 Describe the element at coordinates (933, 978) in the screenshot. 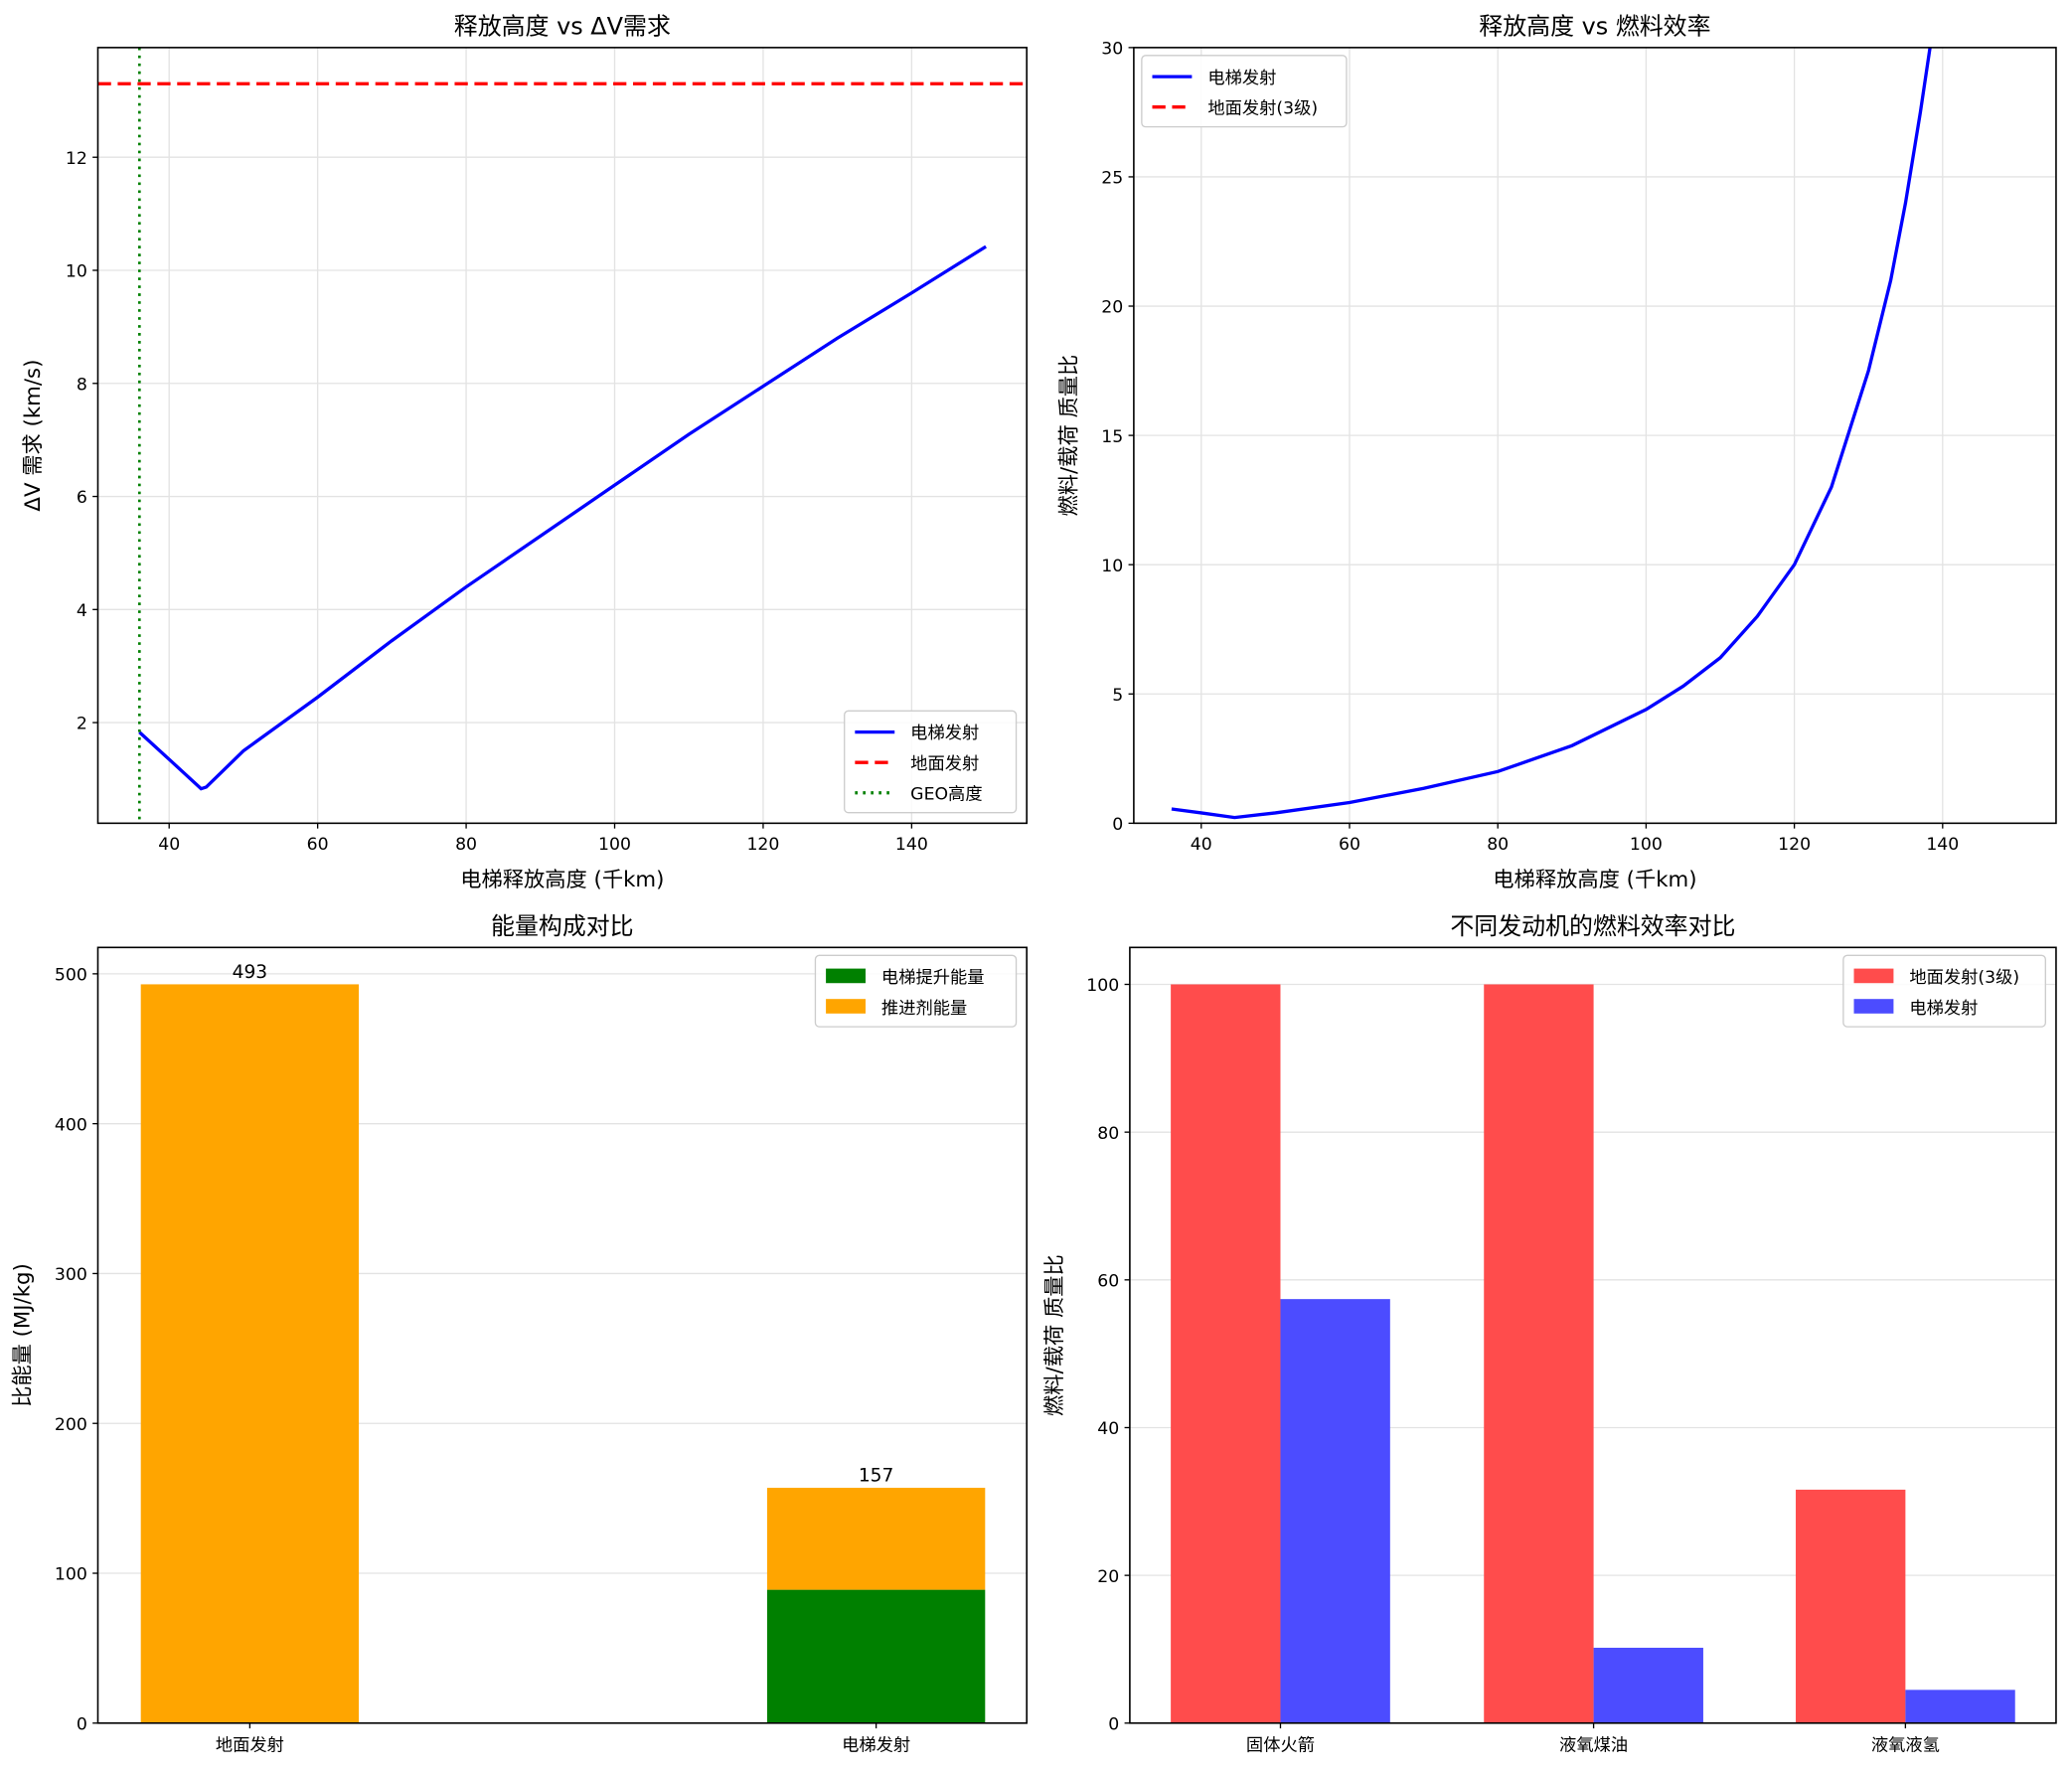

I see `legend-label: 电梯提升能量` at that location.